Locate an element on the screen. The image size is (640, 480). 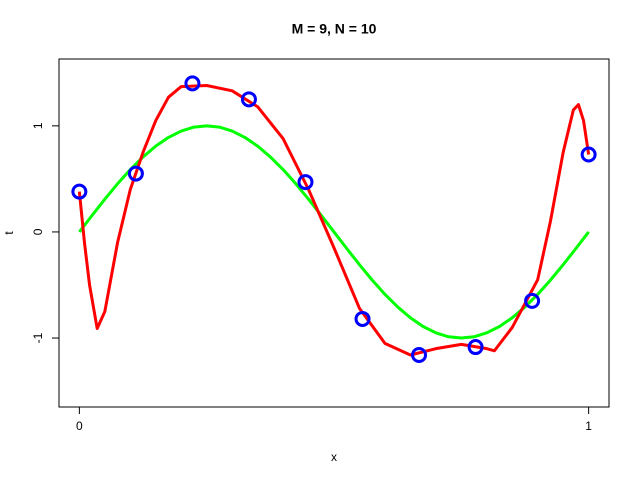
y-tick-label: -1 is located at coordinates (38, 337).